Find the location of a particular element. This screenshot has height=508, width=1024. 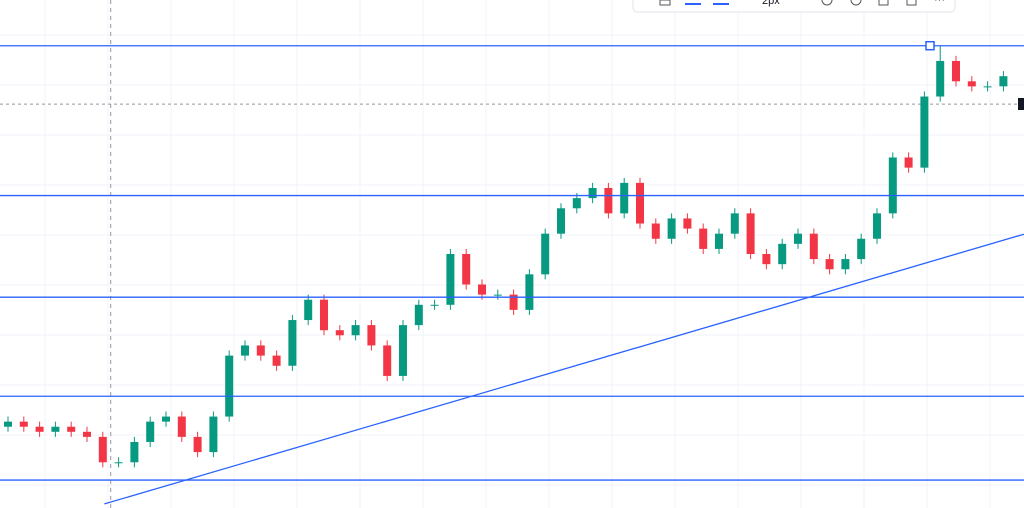

toolbar-box is located at coordinates (794, 6).